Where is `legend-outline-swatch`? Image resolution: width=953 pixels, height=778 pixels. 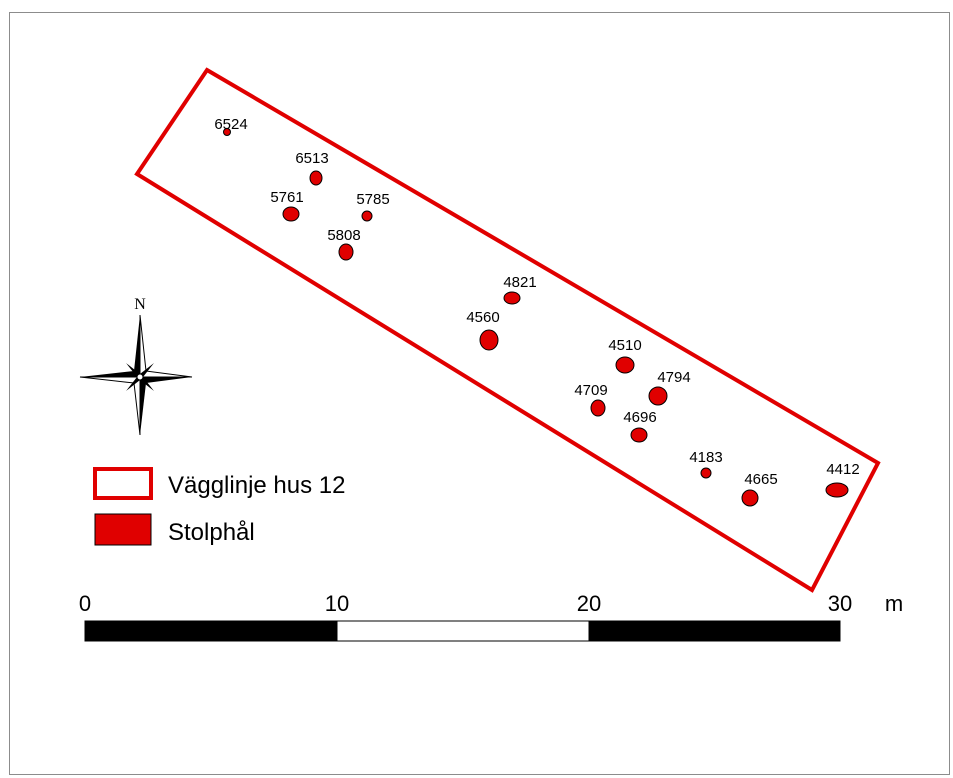
legend-outline-swatch is located at coordinates (123, 483).